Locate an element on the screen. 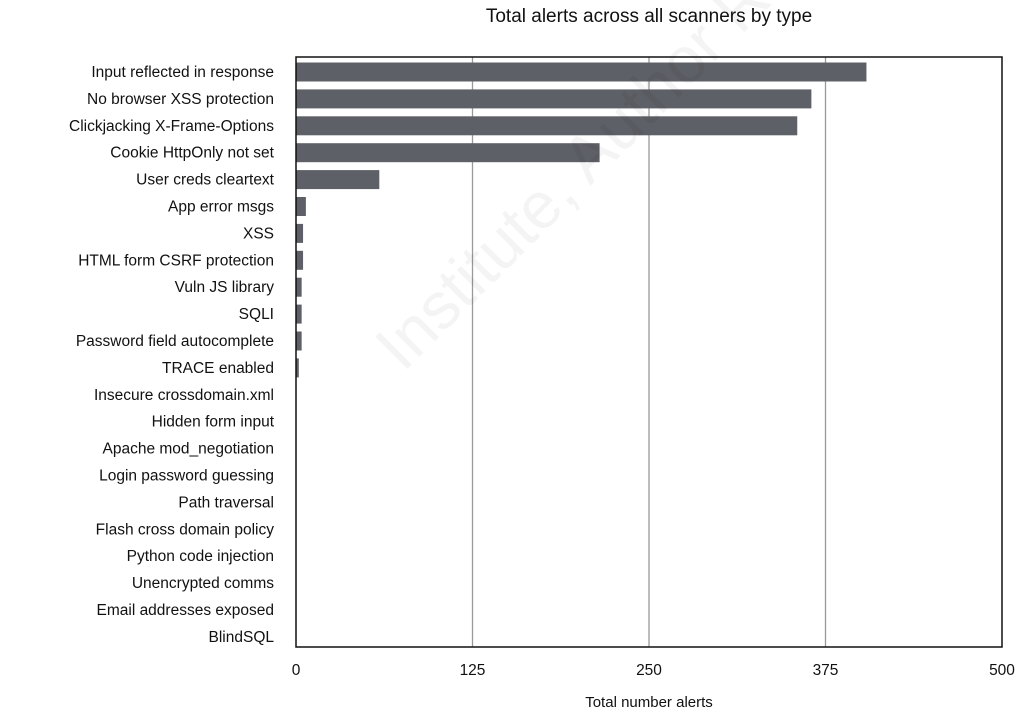 The image size is (1022, 718). x-tick-label: 250 is located at coordinates (649, 670).